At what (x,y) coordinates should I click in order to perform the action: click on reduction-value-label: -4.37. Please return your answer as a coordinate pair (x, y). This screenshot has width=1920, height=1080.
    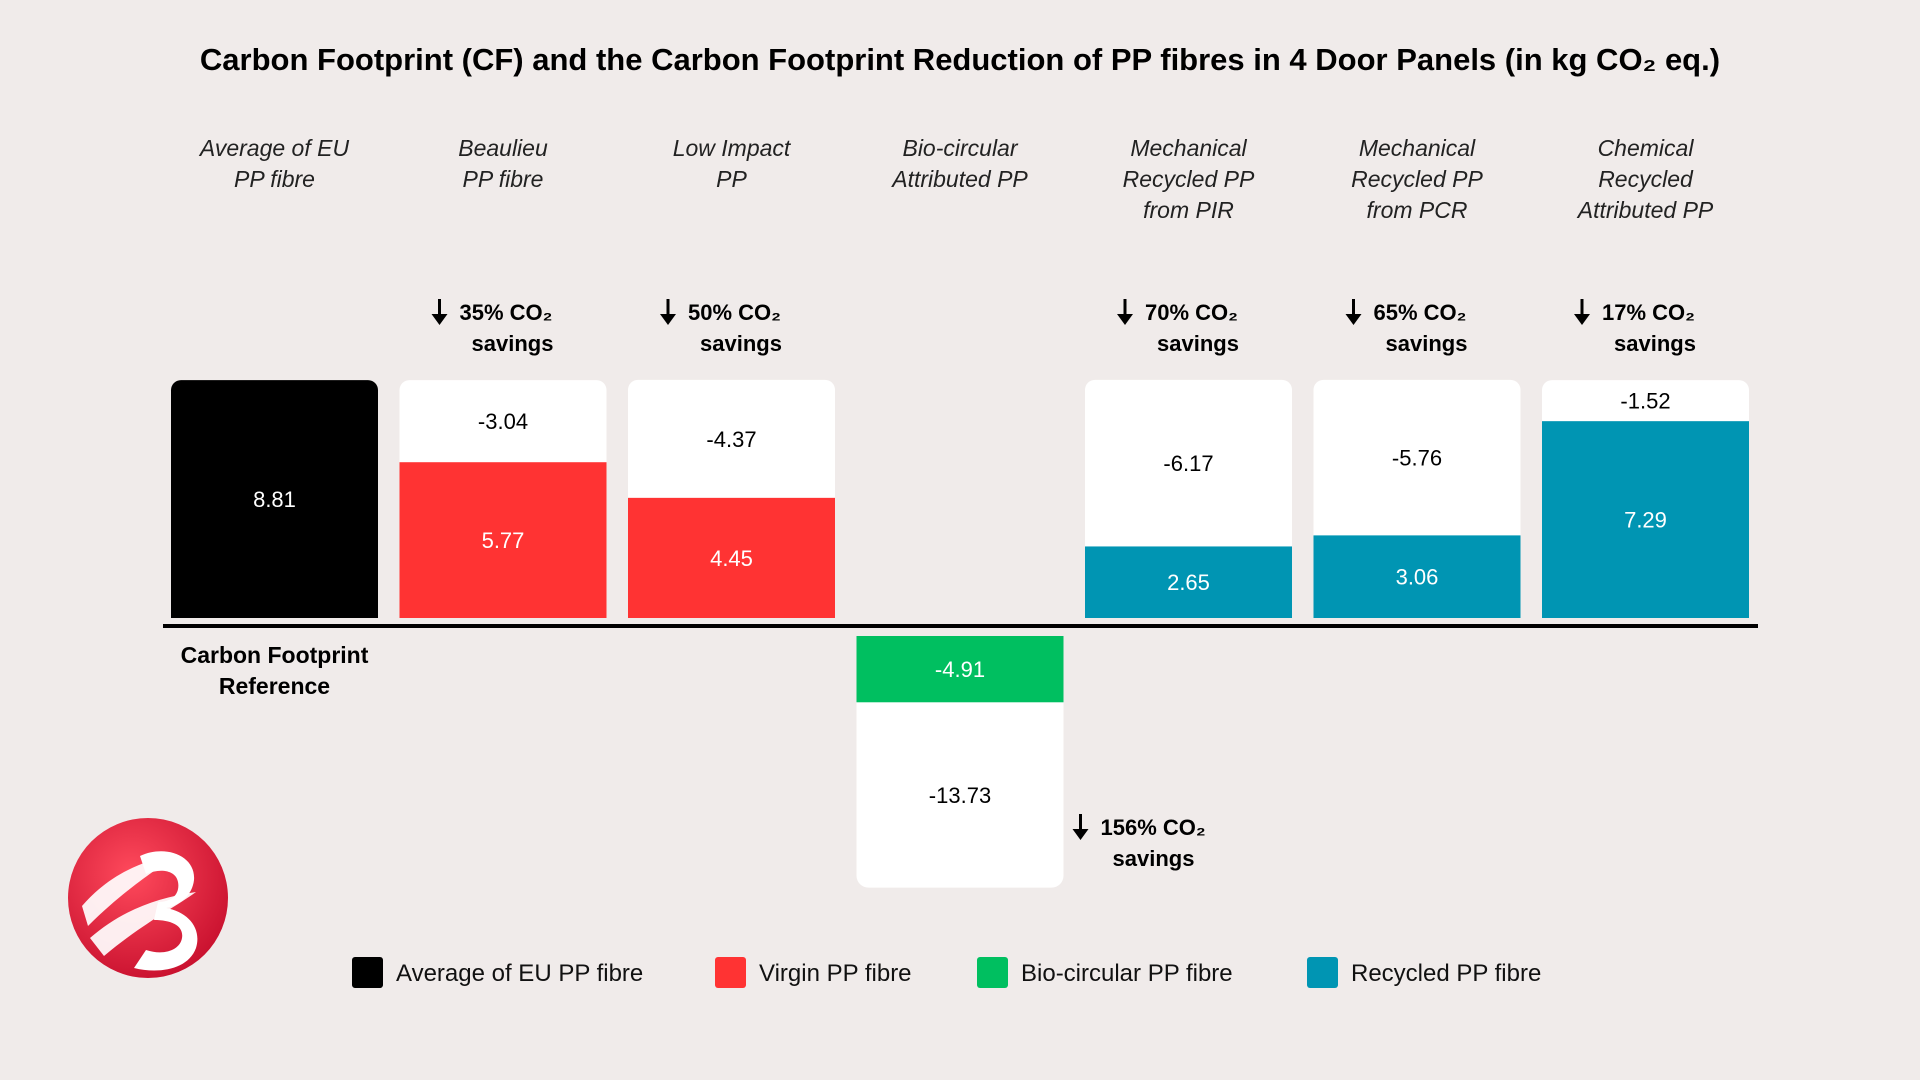
    Looking at the image, I should click on (731, 439).